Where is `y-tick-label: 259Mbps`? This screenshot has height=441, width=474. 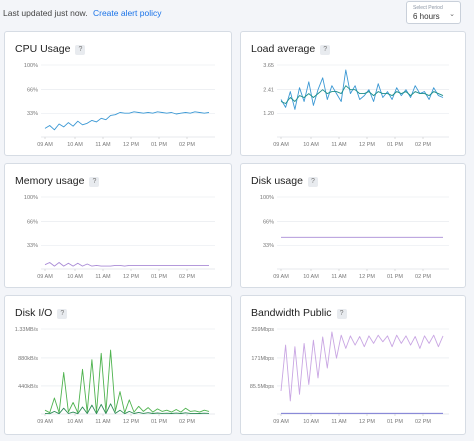 y-tick-label: 259Mbps is located at coordinates (262, 330).